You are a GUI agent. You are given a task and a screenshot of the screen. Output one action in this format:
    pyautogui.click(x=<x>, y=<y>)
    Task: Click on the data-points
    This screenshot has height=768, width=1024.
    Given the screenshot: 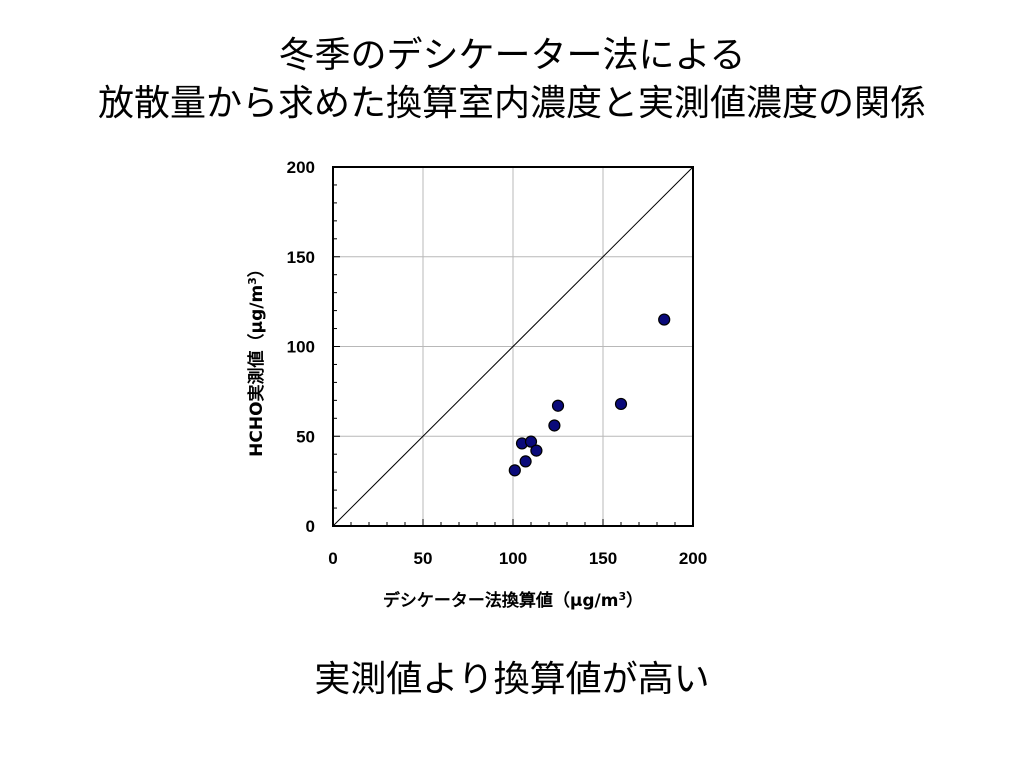 What is the action you would take?
    pyautogui.click(x=589, y=395)
    